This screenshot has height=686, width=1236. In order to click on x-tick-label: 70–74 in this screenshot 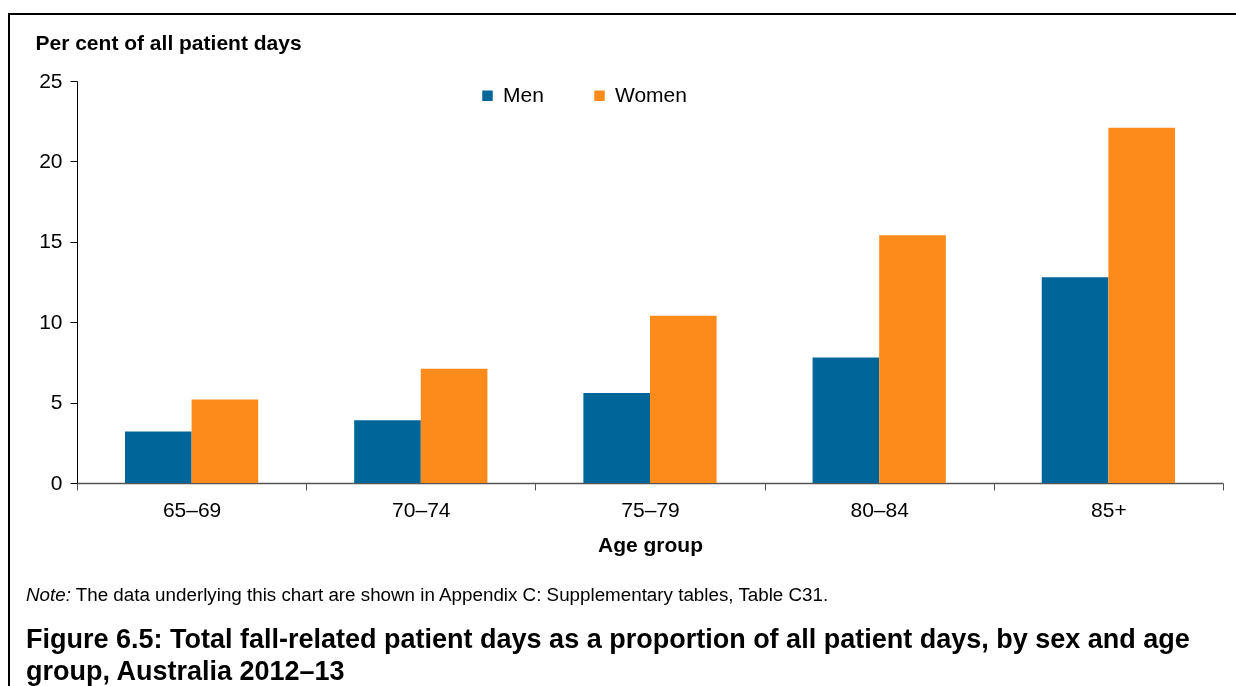, I will do `click(421, 509)`.